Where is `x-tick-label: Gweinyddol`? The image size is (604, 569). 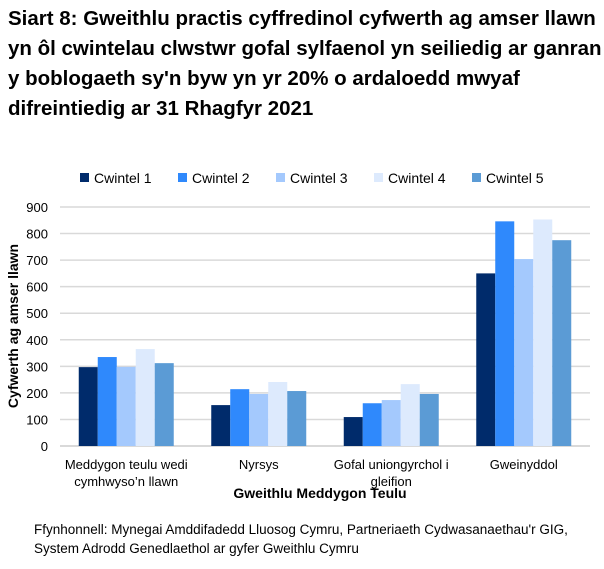
x-tick-label: Gweinyddol is located at coordinates (524, 464).